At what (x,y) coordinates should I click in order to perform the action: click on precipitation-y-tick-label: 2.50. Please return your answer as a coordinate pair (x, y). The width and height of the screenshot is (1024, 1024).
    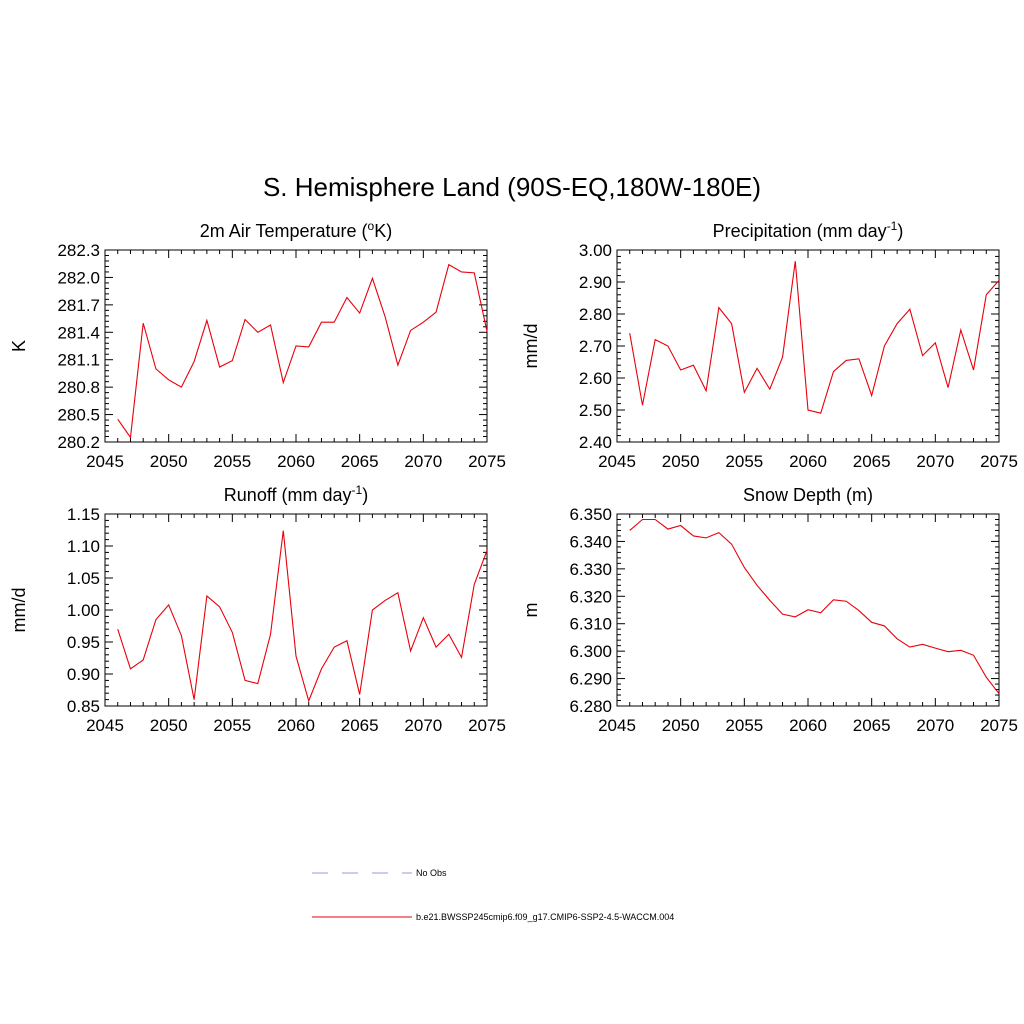
    Looking at the image, I should click on (595, 410).